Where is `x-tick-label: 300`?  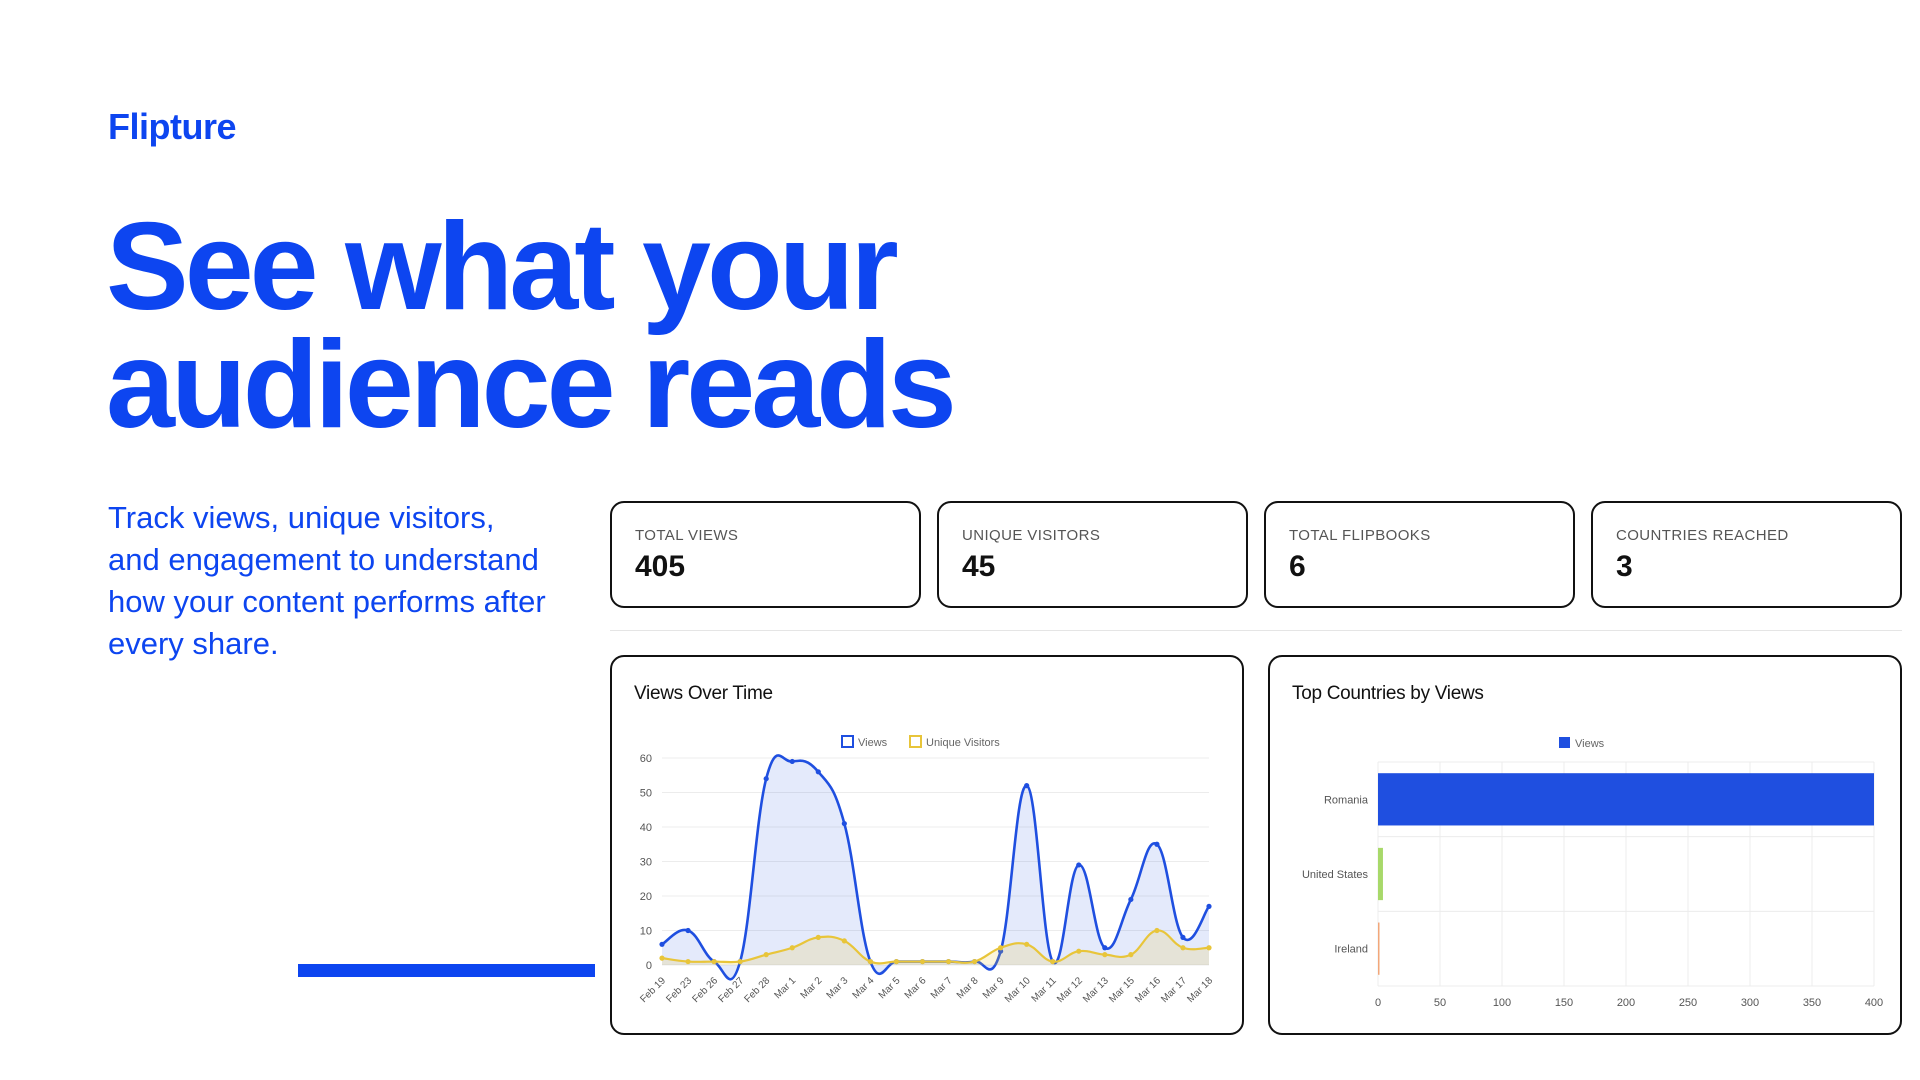 x-tick-label: 300 is located at coordinates (1750, 1003).